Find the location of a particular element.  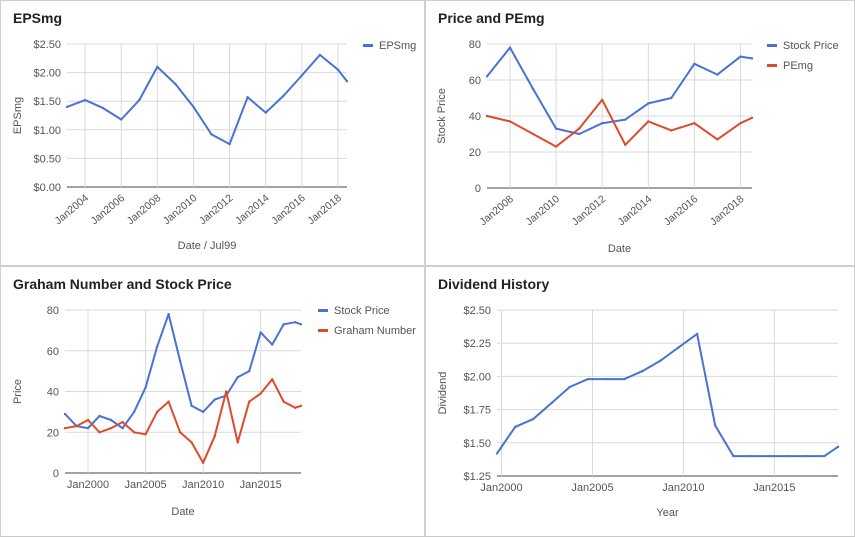

legend-label: EPSmg is located at coordinates (397, 46).